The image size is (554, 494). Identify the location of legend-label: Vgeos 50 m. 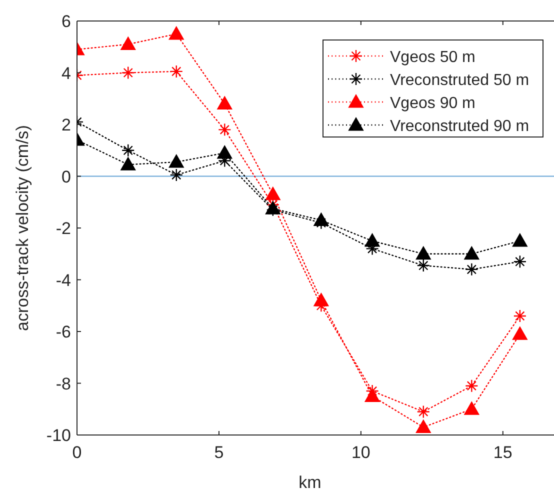
(433, 57).